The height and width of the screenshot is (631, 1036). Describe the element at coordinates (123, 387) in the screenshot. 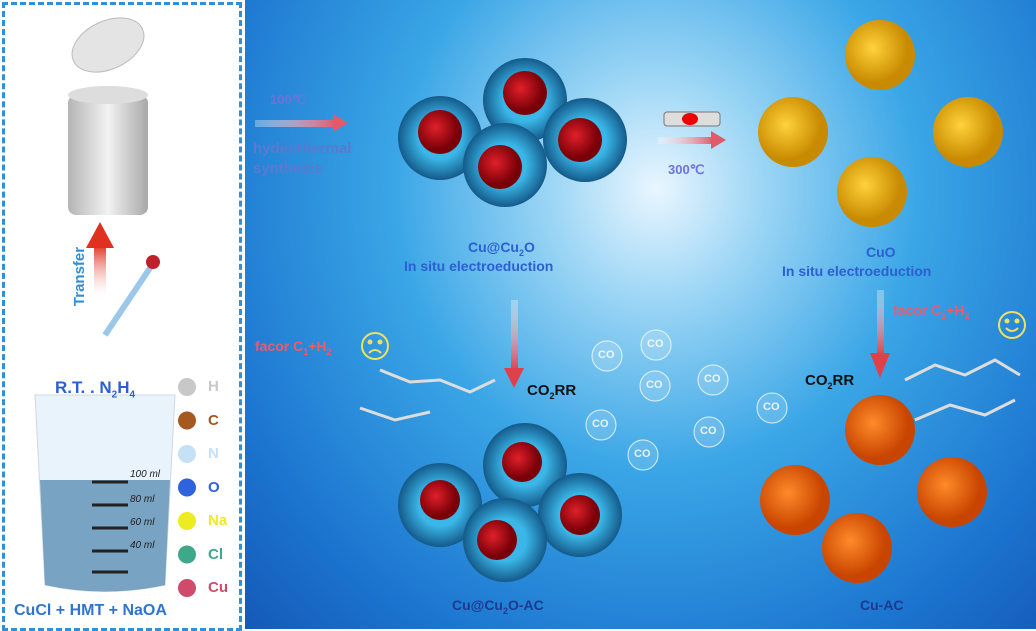

I see `rt-h: H` at that location.